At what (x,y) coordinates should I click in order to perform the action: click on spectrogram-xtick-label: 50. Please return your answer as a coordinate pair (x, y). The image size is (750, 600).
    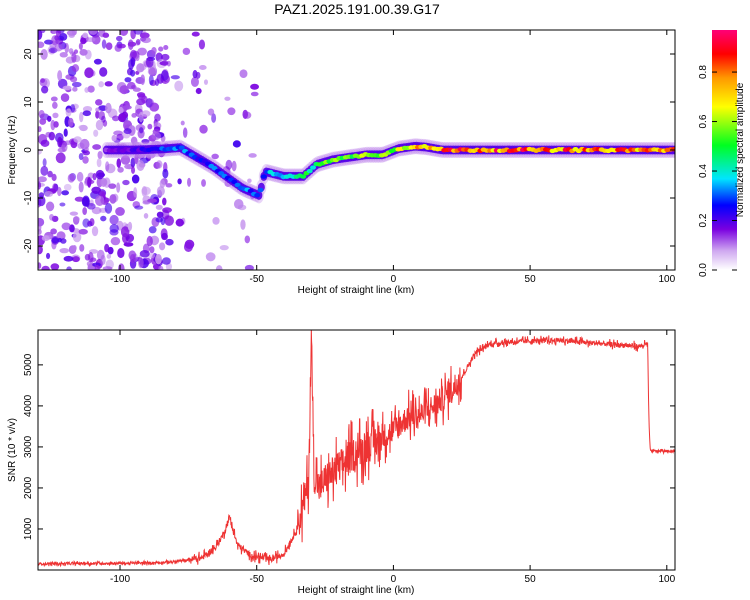
    Looking at the image, I should click on (531, 279).